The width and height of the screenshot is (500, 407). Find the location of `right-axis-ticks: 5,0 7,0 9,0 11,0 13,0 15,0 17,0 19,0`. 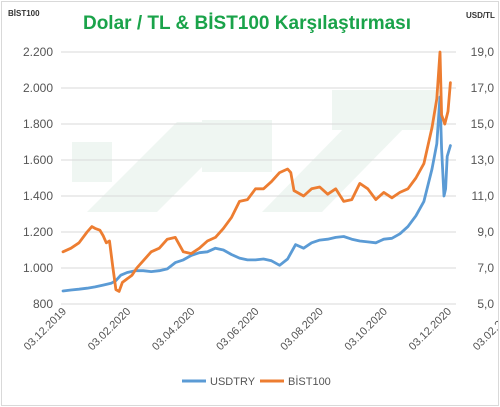

right-axis-ticks: 5,0 7,0 9,0 11,0 13,0 15,0 17,0 19,0 is located at coordinates (483, 178).